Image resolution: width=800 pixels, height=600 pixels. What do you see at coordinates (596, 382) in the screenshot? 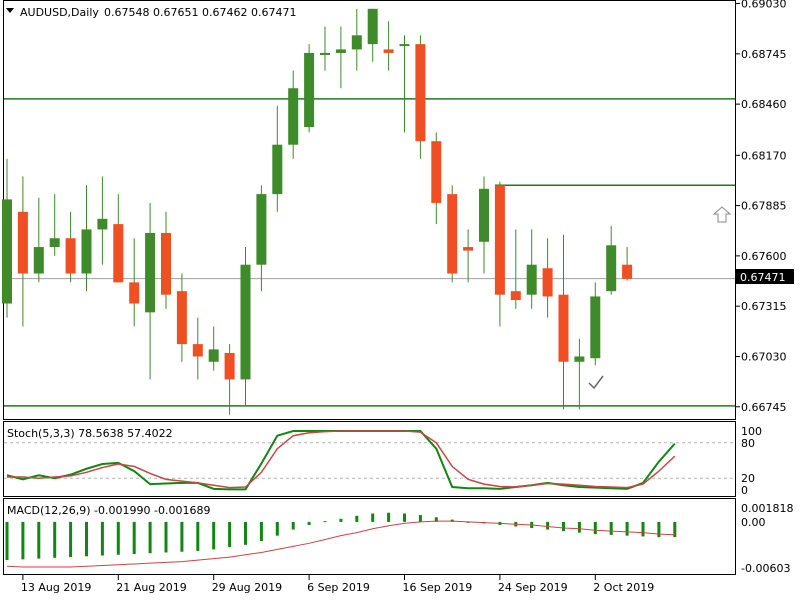
I see `checkmark-icon` at bounding box center [596, 382].